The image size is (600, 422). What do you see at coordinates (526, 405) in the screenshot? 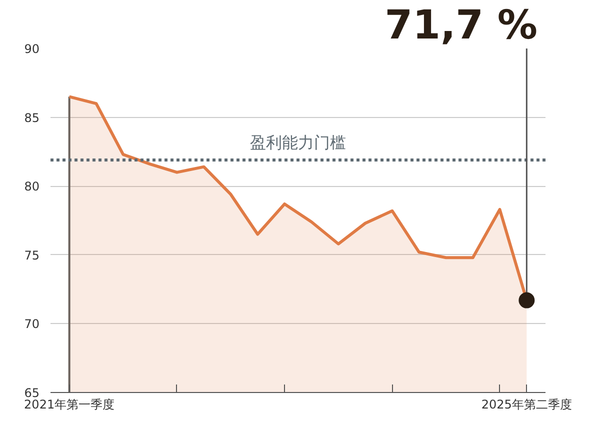
I see `x-tick-label: 2025年第二季度` at bounding box center [526, 405].